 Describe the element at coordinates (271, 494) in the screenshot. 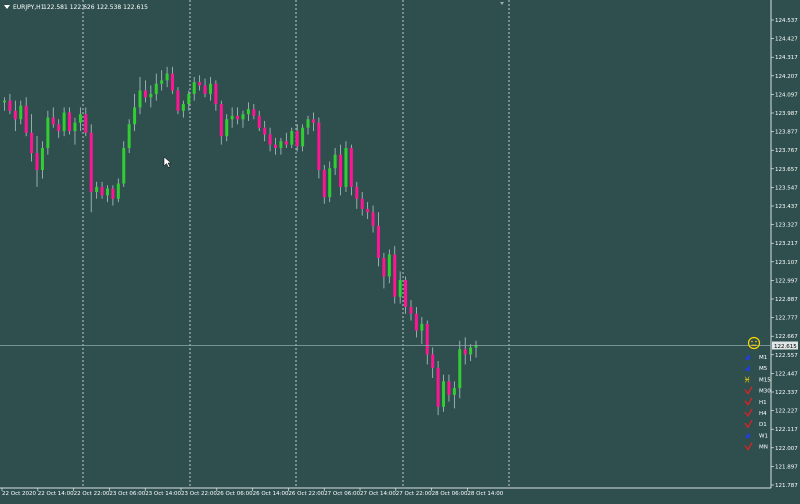

I see `time-axis-label: 26 Oct 14:00` at that location.